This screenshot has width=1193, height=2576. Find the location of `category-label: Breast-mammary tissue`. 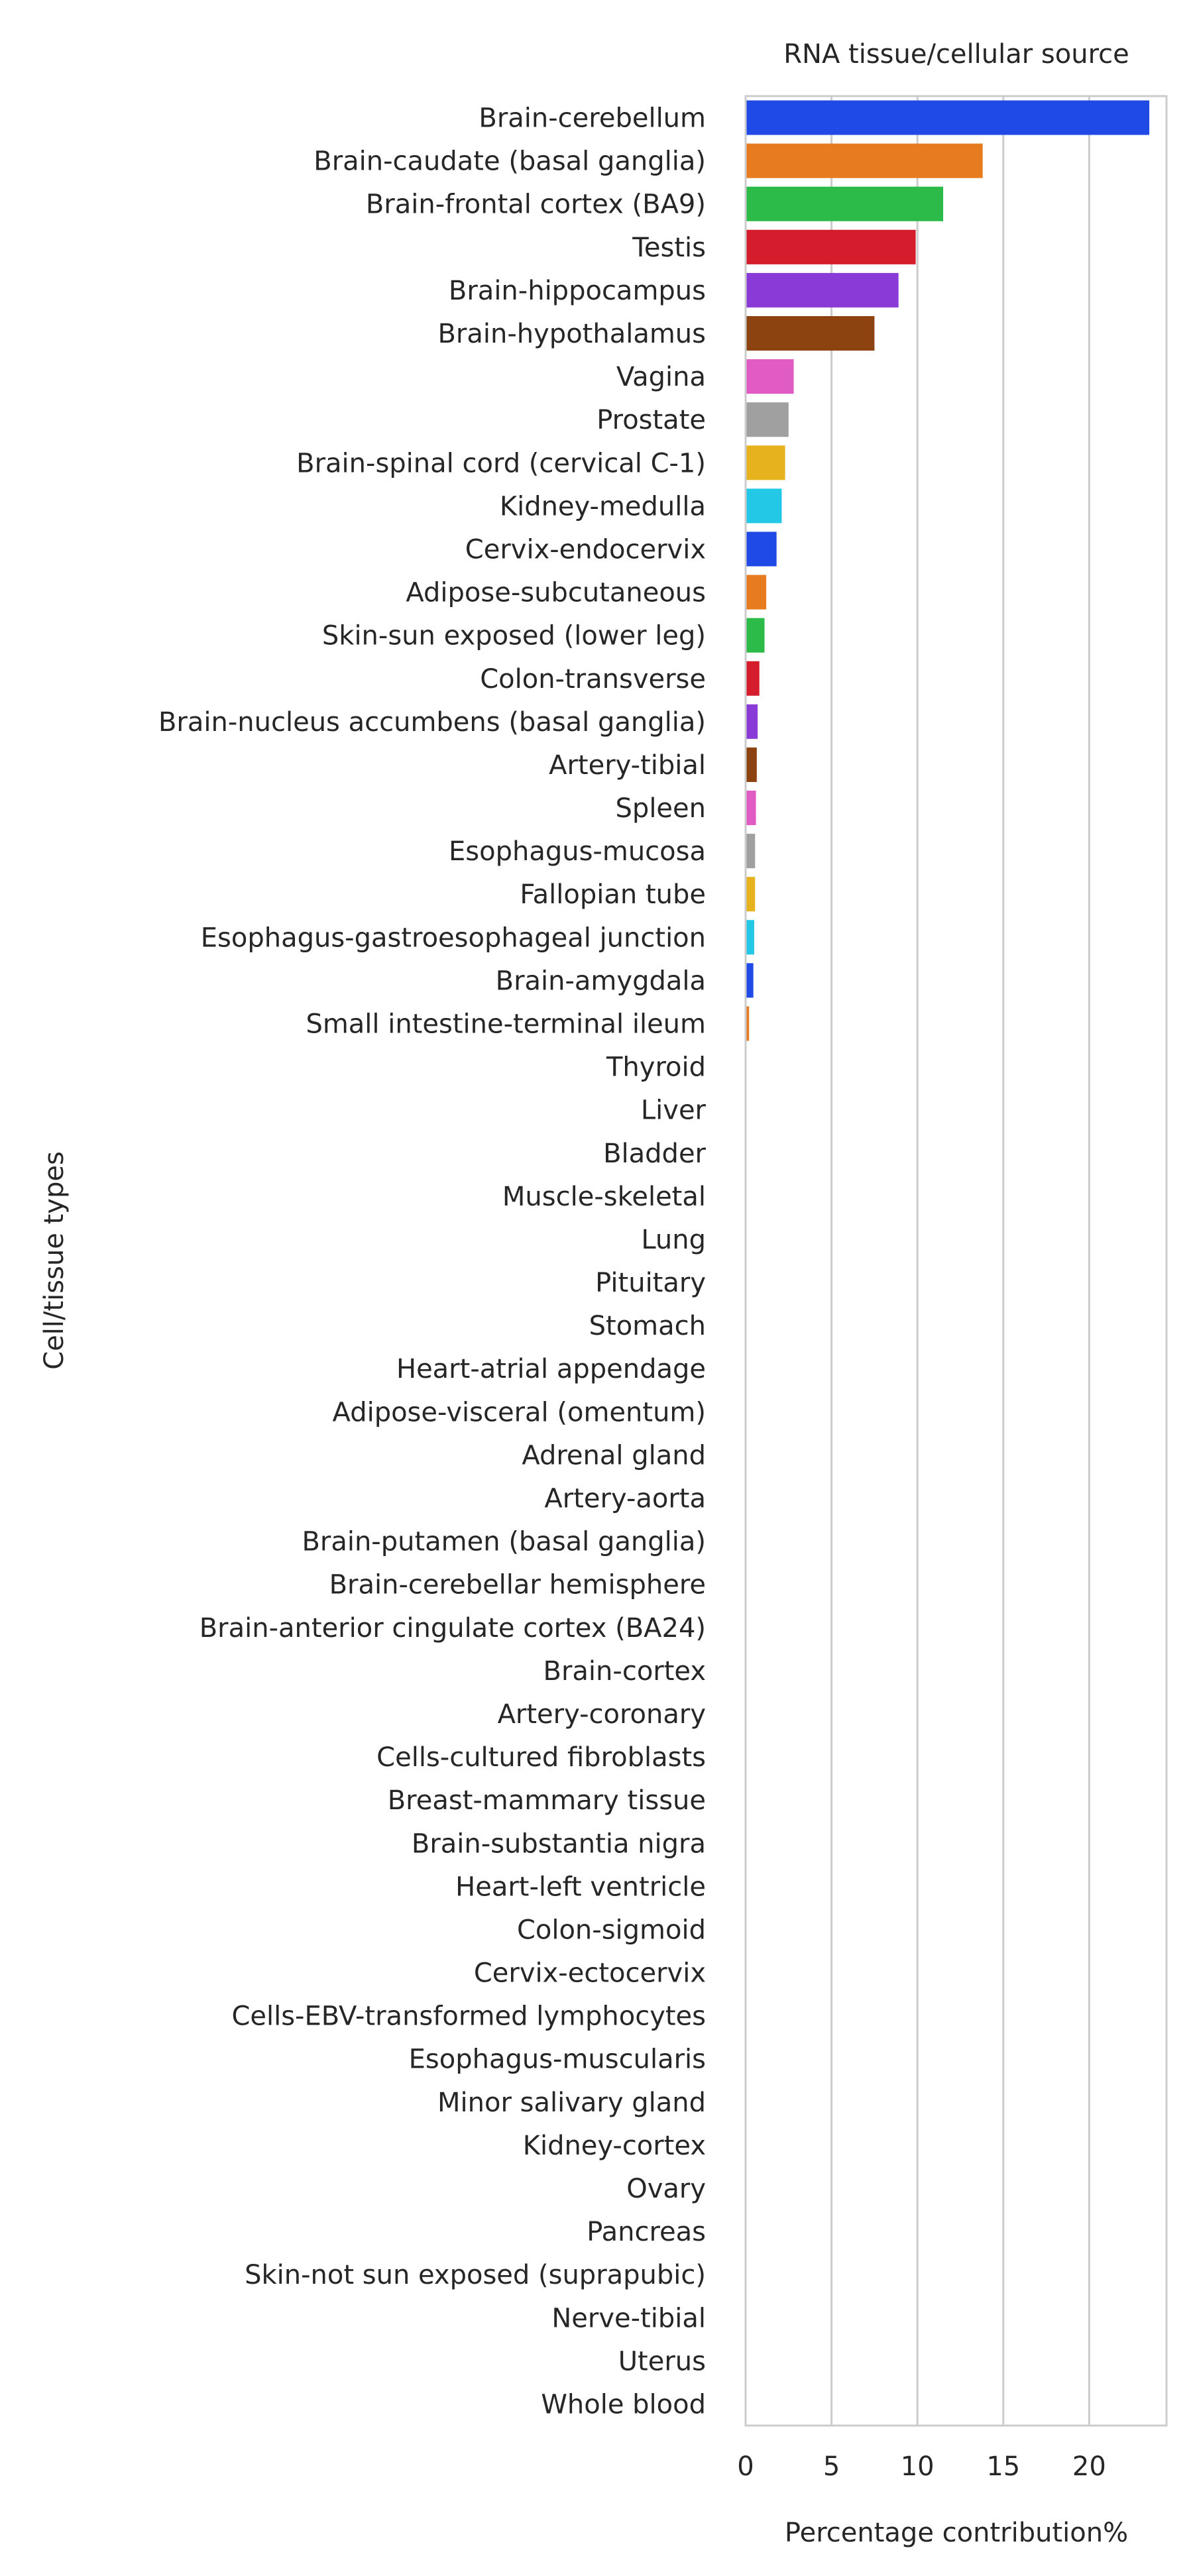

category-label: Breast-mammary tissue is located at coordinates (547, 1800).